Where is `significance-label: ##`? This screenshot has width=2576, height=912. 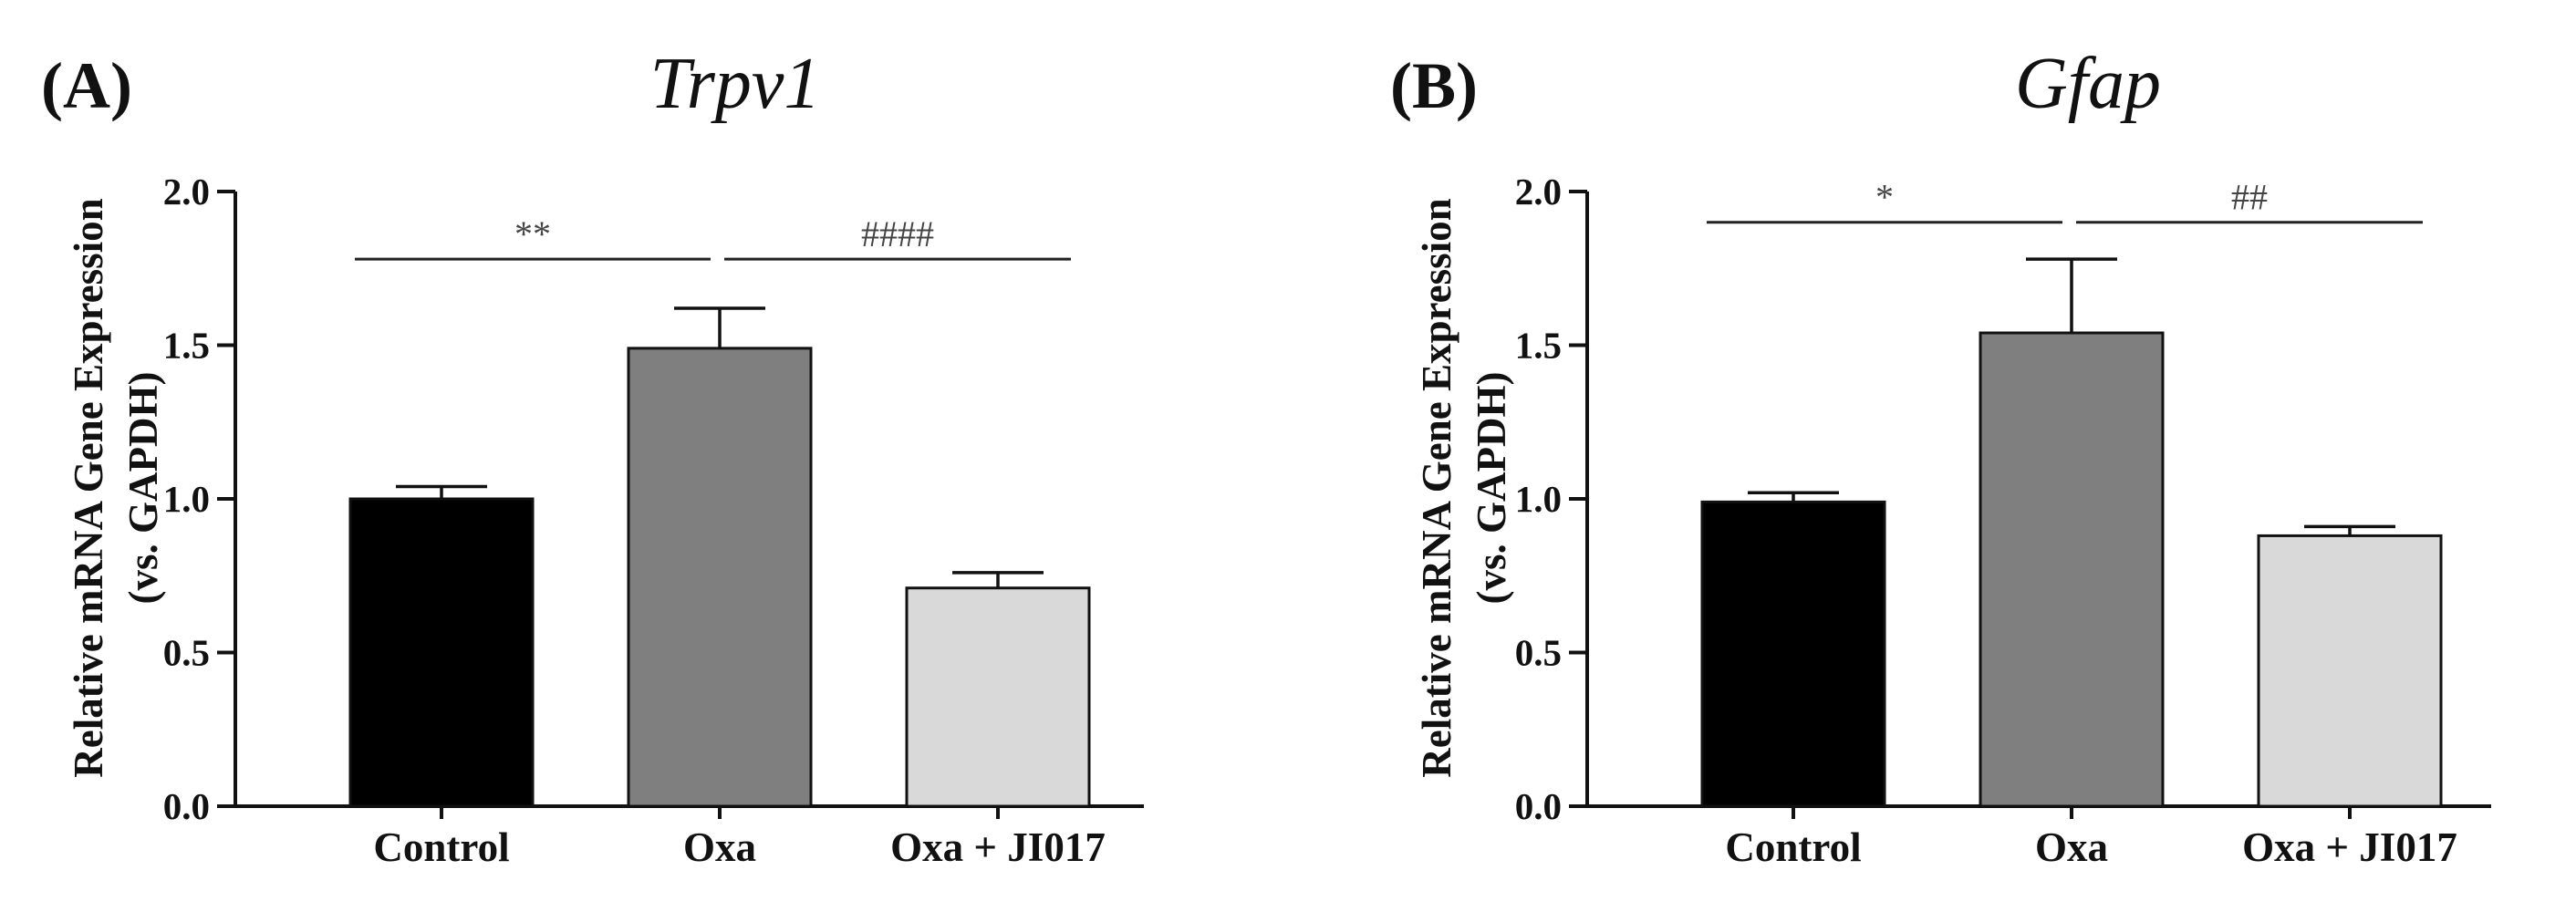
significance-label: ## is located at coordinates (2249, 198).